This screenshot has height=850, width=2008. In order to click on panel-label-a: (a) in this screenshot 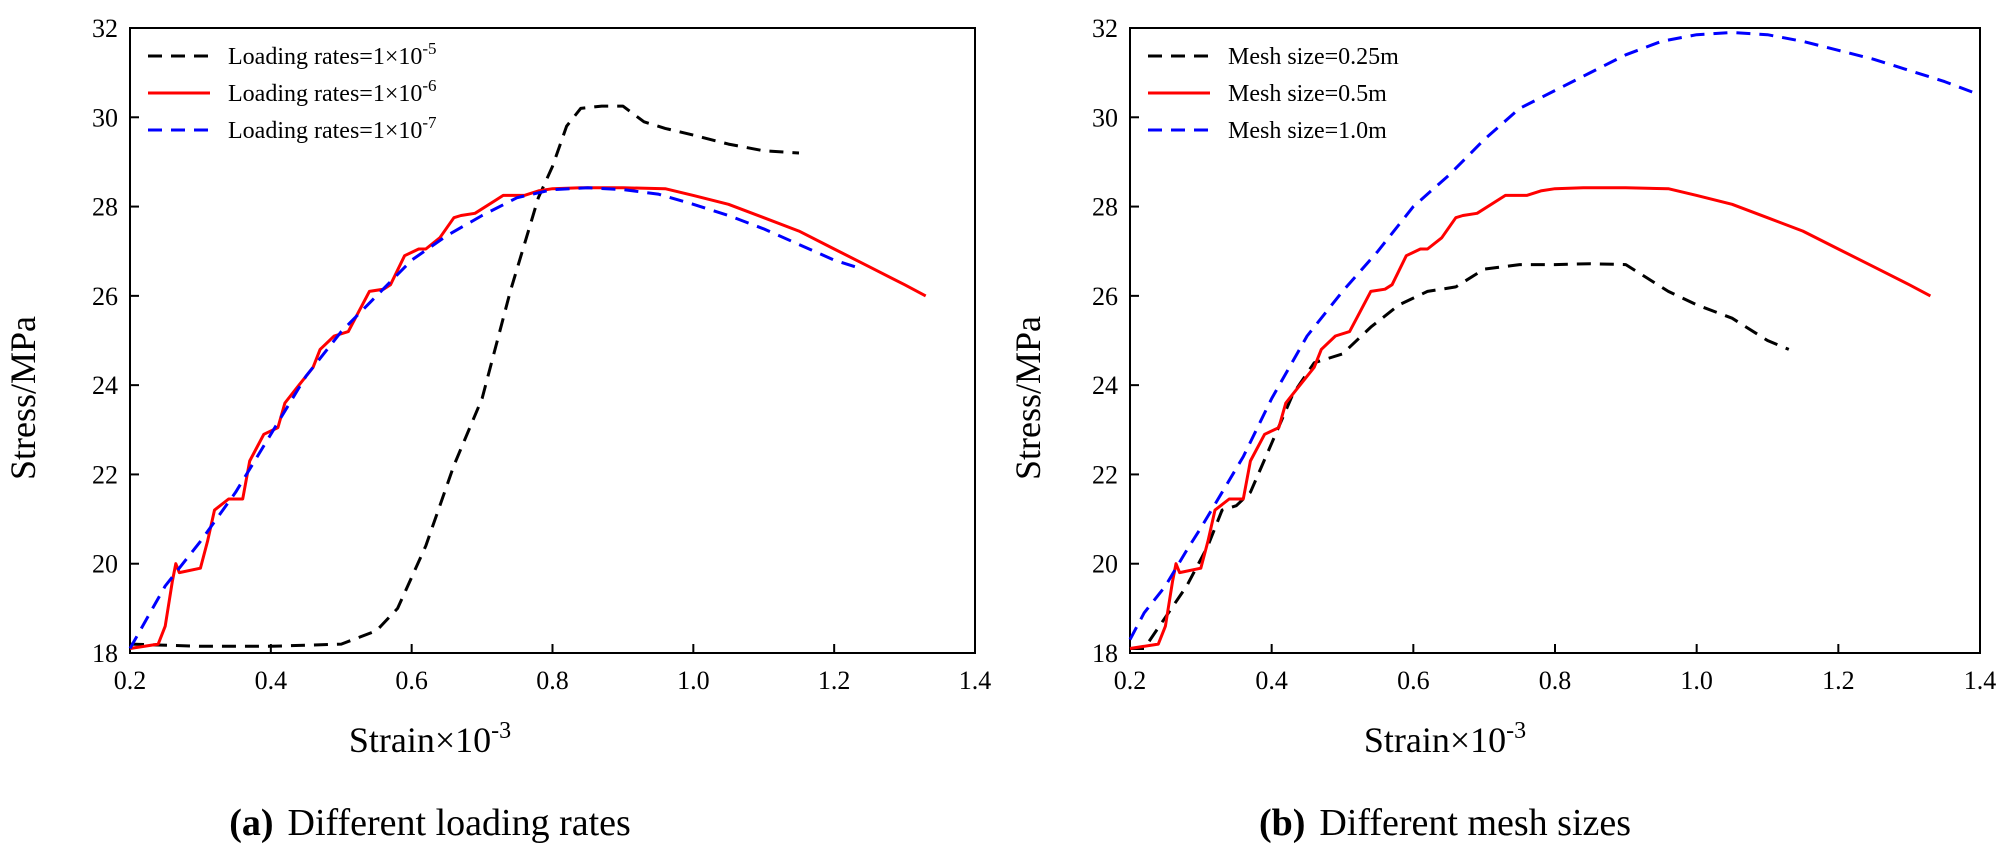, I will do `click(251, 823)`.